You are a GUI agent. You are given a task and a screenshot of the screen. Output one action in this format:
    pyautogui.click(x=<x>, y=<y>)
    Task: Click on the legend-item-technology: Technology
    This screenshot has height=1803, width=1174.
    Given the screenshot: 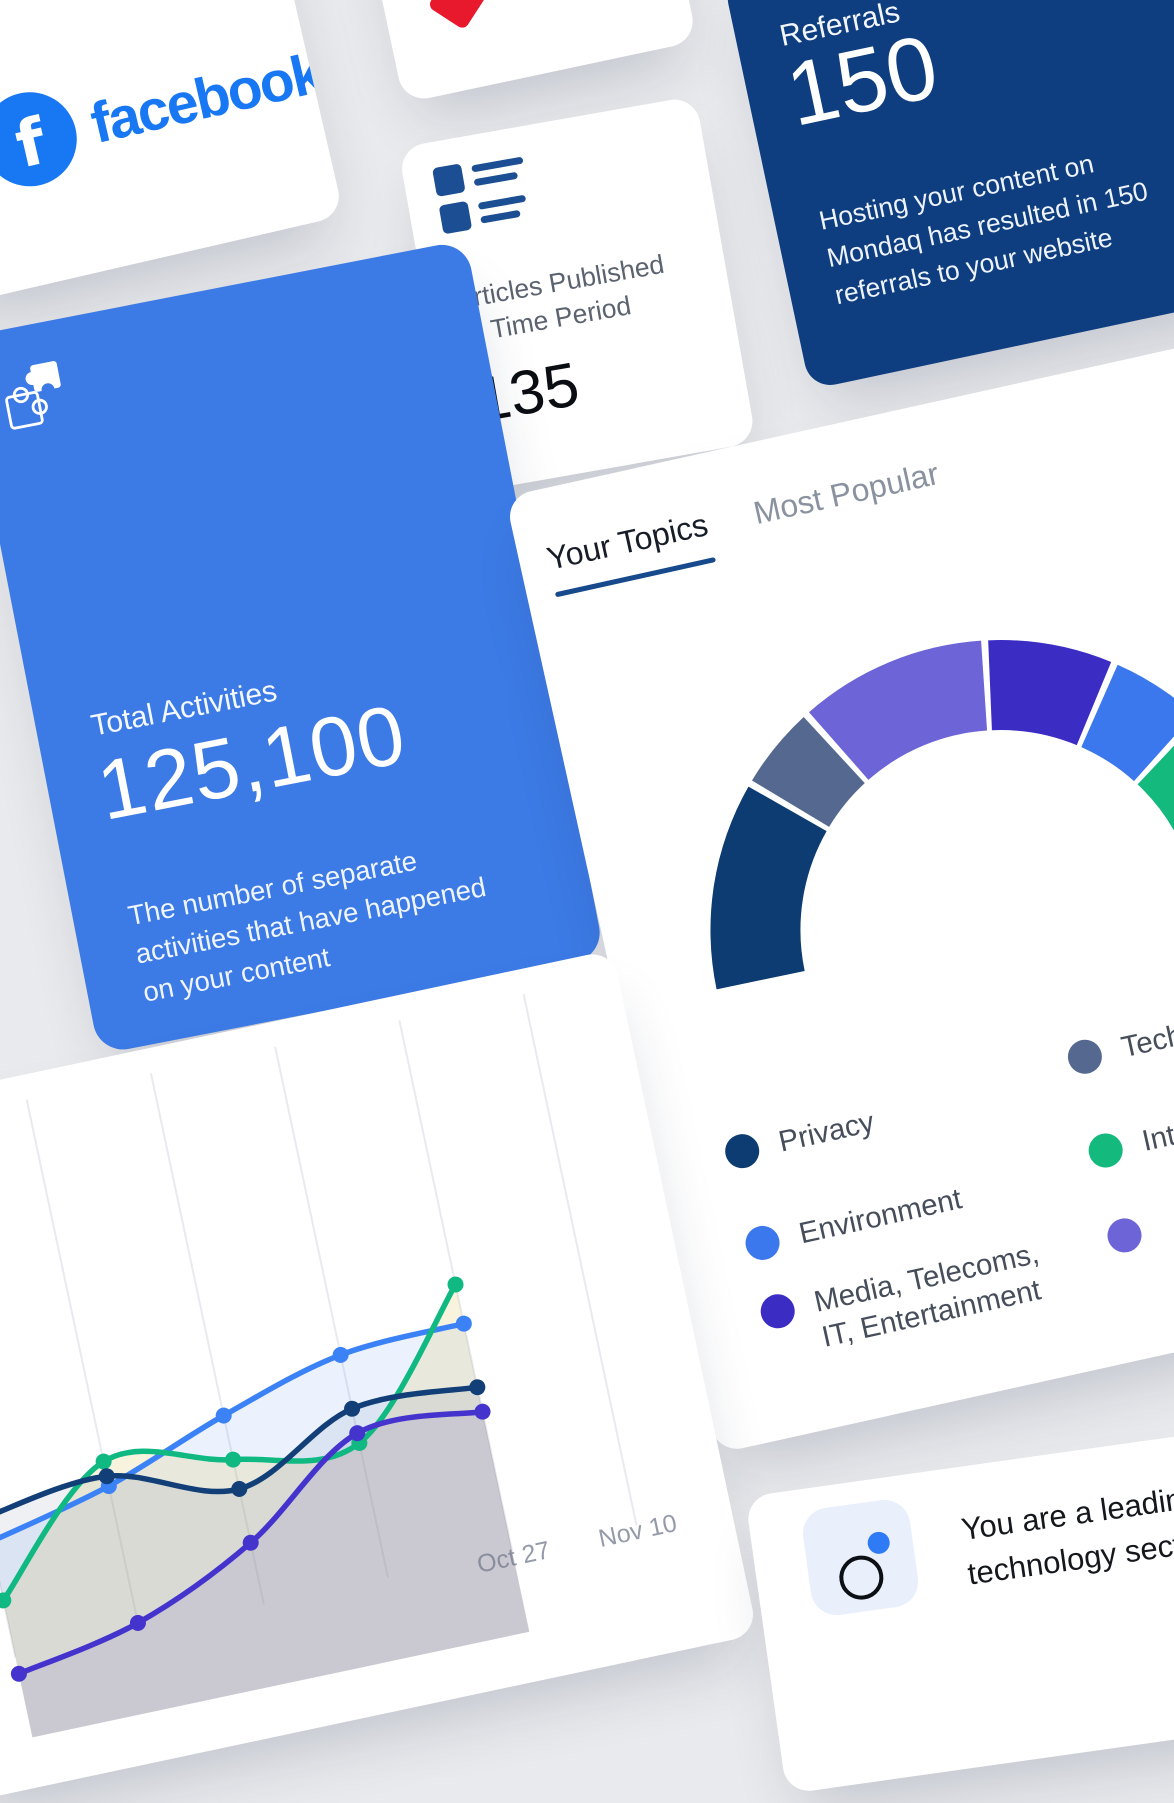 What is the action you would take?
    pyautogui.click(x=1119, y=1039)
    